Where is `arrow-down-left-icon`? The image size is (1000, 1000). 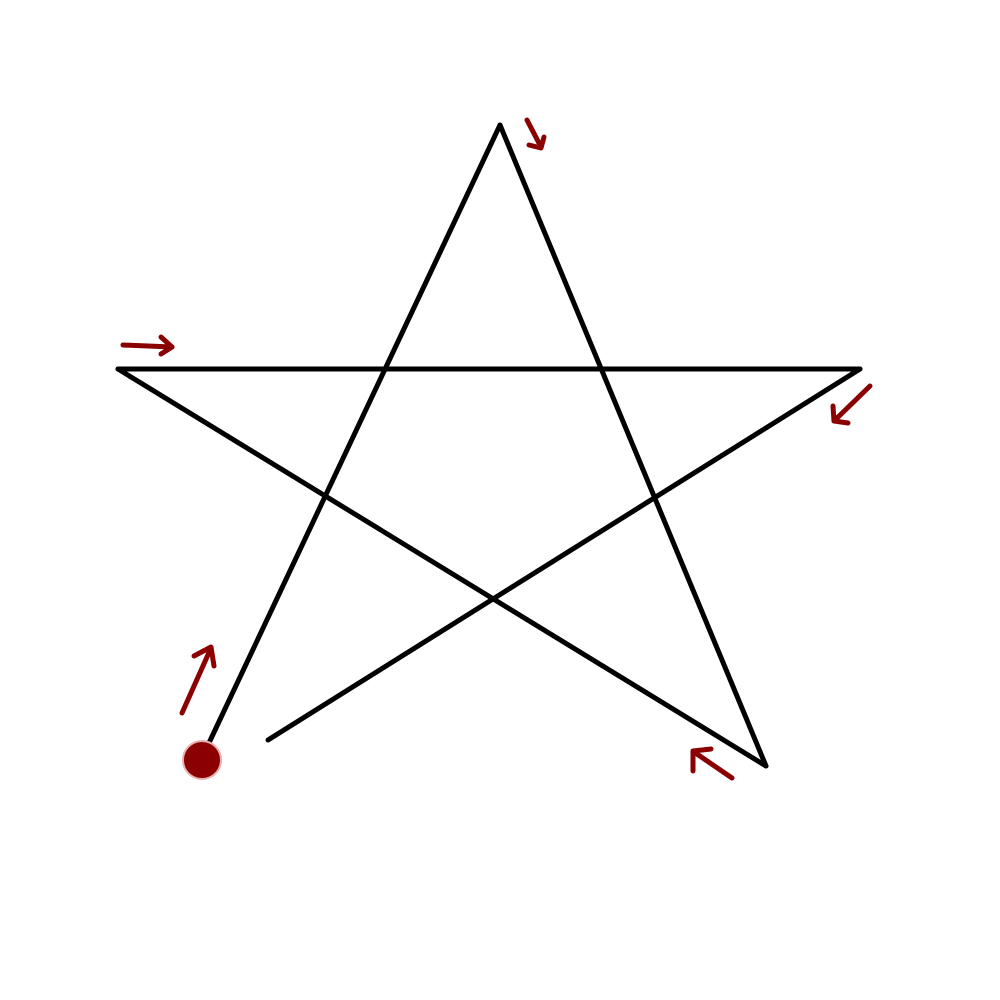
arrow-down-left-icon is located at coordinates (851, 404).